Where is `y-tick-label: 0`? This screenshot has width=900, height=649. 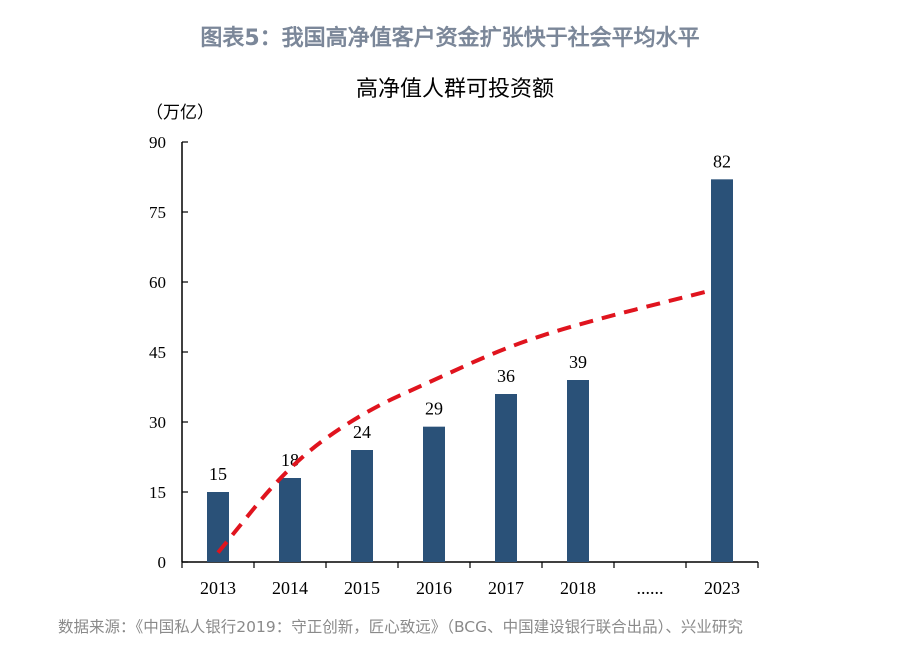
y-tick-label: 0 is located at coordinates (162, 562).